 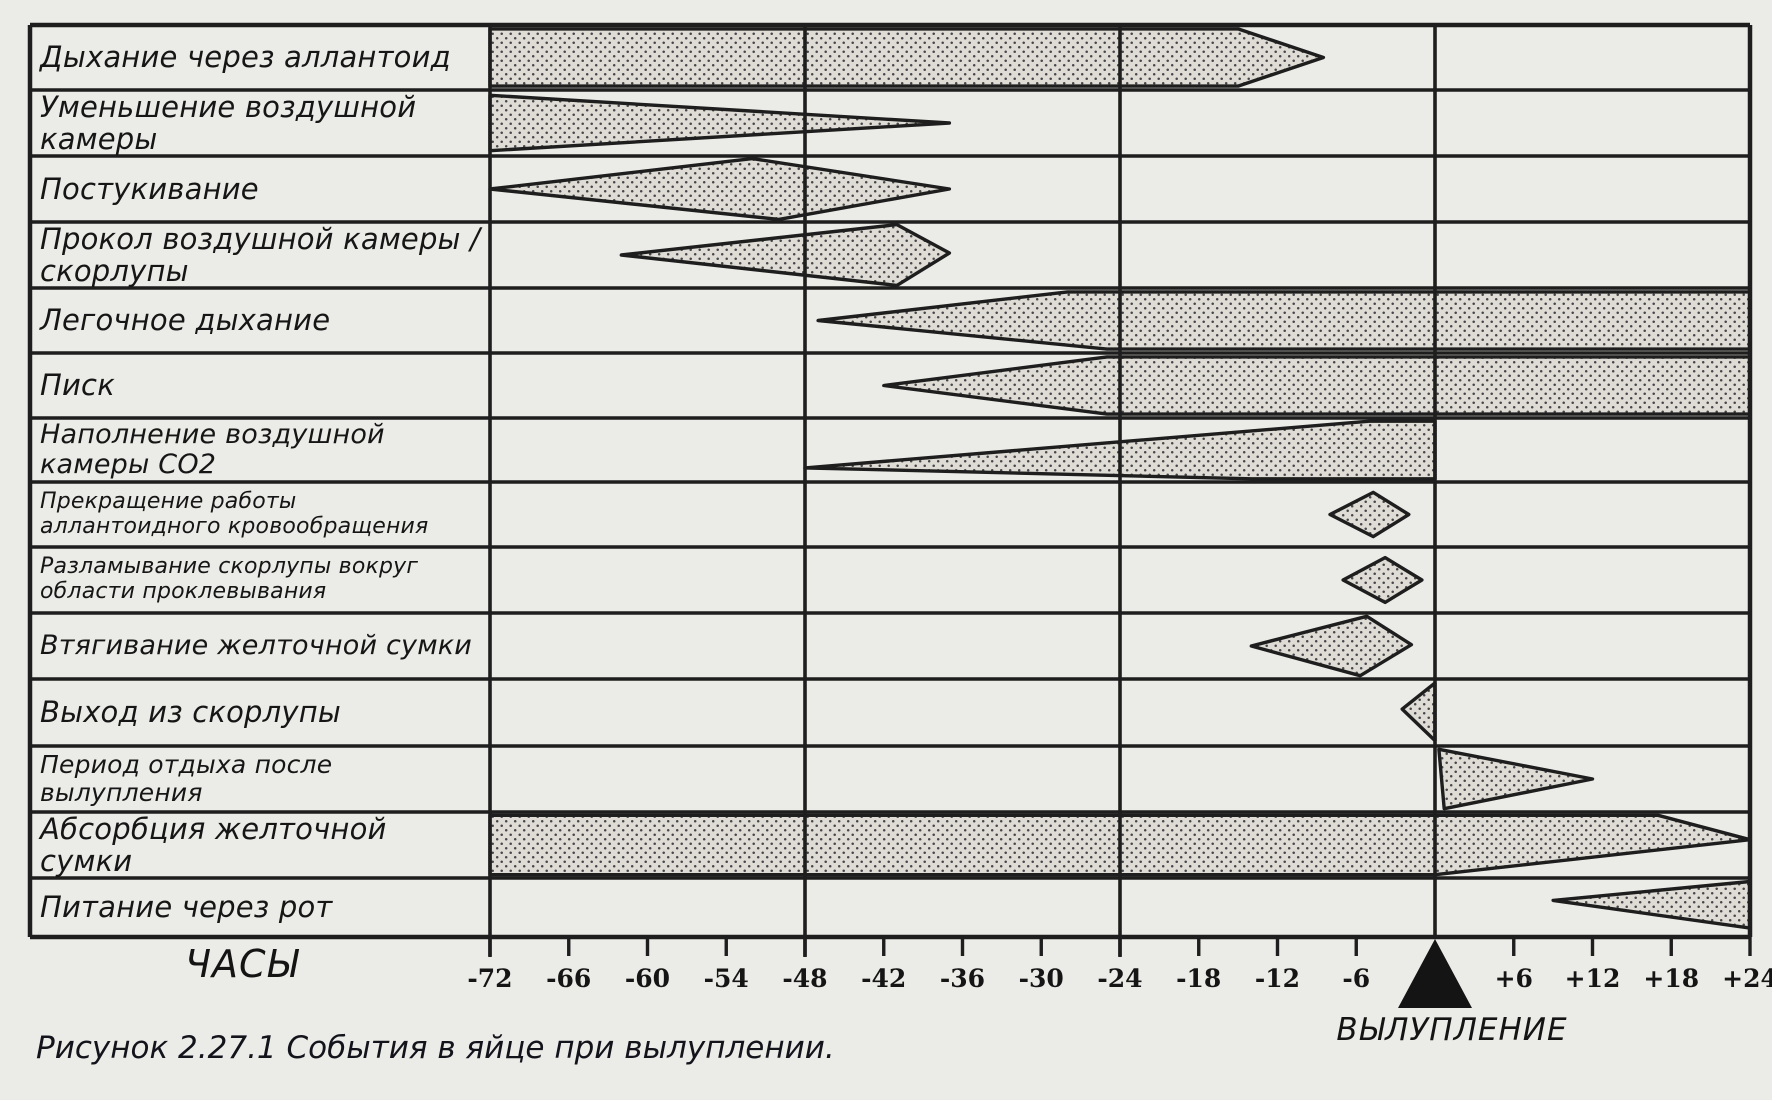 I want to click on axis-tick-label: -30, so click(x=1041, y=978).